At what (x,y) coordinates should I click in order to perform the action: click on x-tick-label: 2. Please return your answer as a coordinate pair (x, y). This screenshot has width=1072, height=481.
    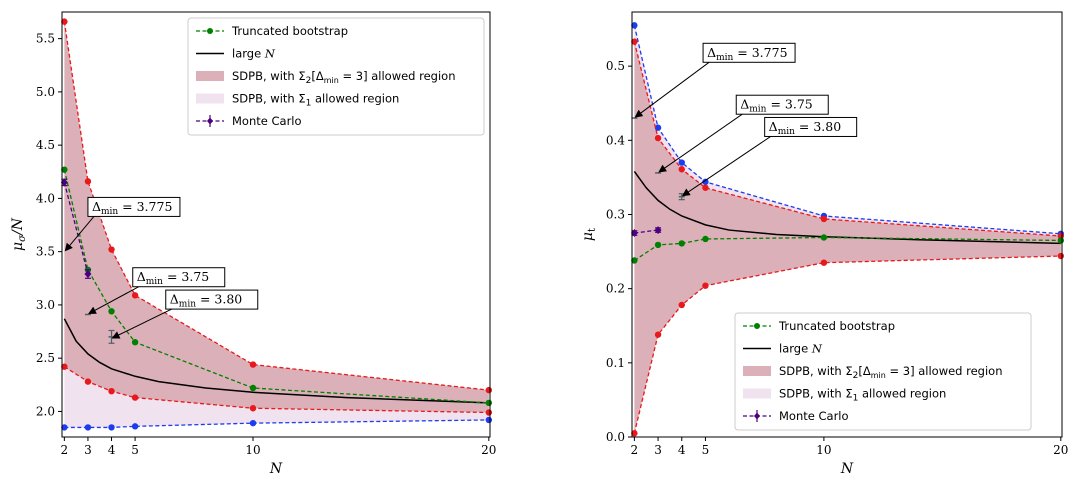
    Looking at the image, I should click on (635, 450).